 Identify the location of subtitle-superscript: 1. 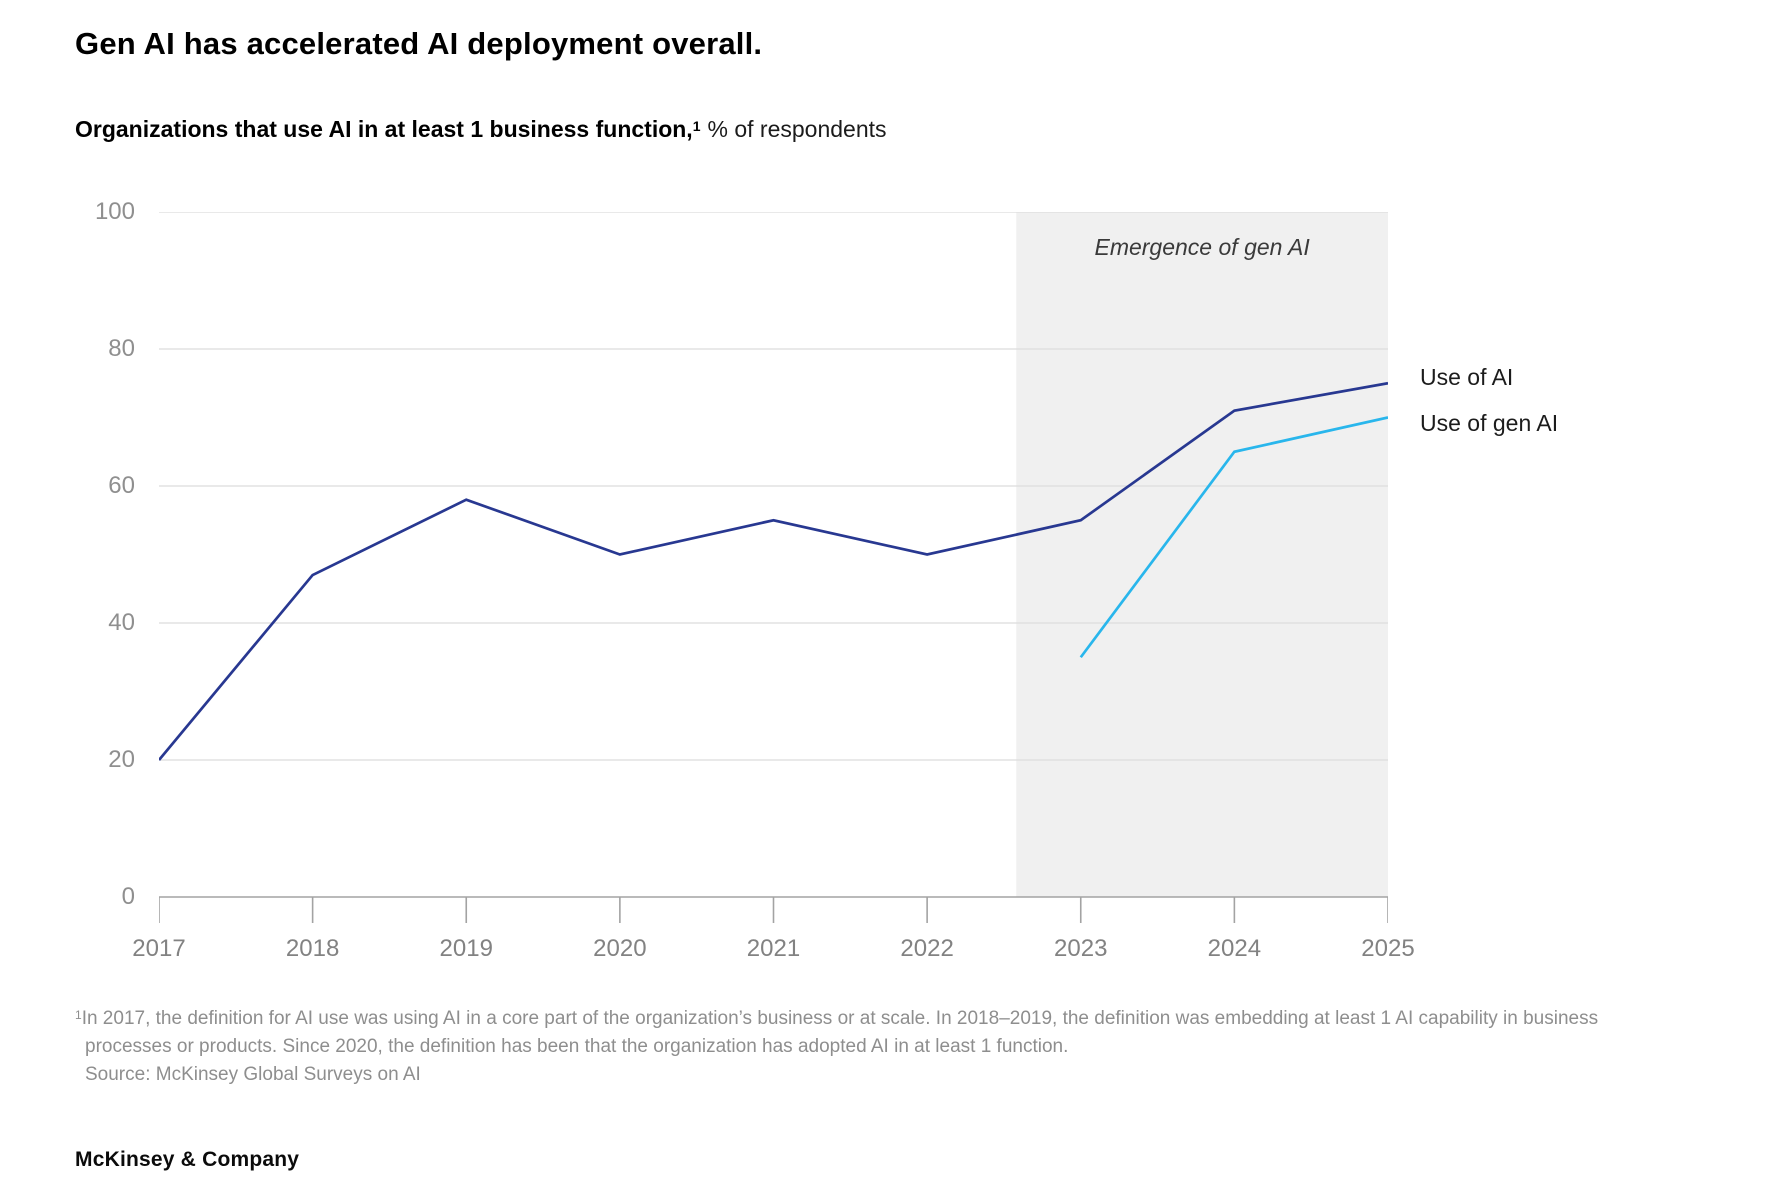
(696, 126).